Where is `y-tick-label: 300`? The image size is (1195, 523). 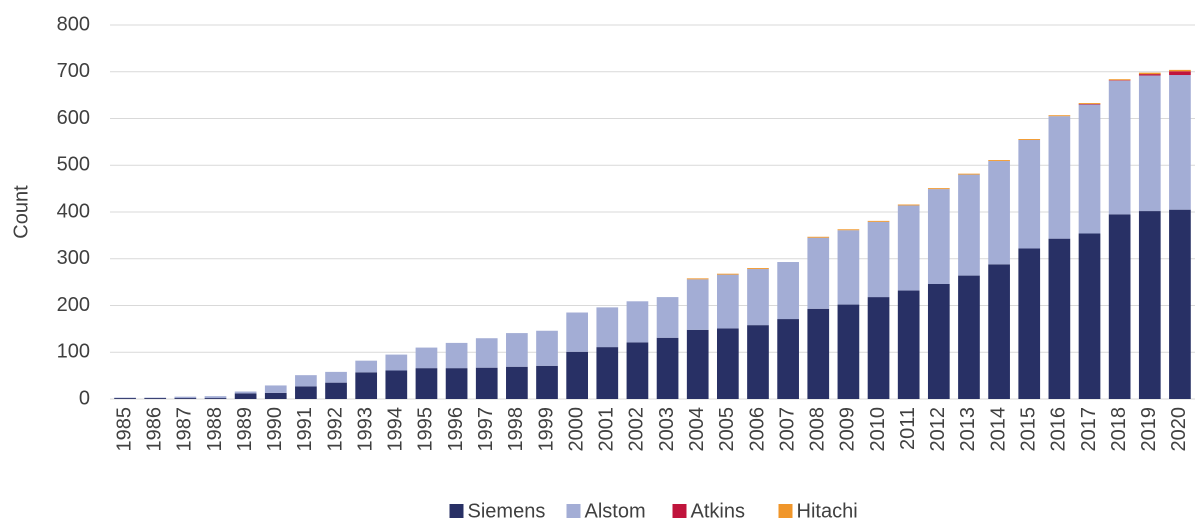 y-tick-label: 300 is located at coordinates (73, 258).